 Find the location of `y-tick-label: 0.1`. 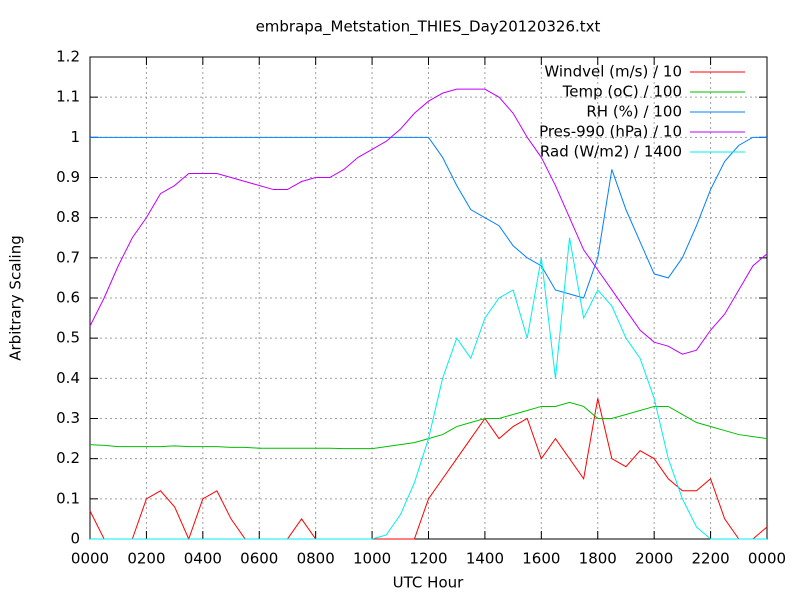

y-tick-label: 0.1 is located at coordinates (68, 498).